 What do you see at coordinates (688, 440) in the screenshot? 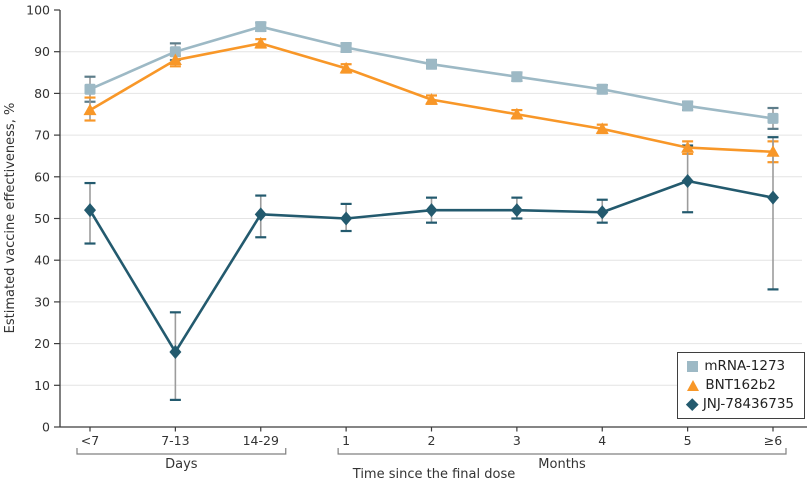
I see `x-tick-label: 5` at bounding box center [688, 440].